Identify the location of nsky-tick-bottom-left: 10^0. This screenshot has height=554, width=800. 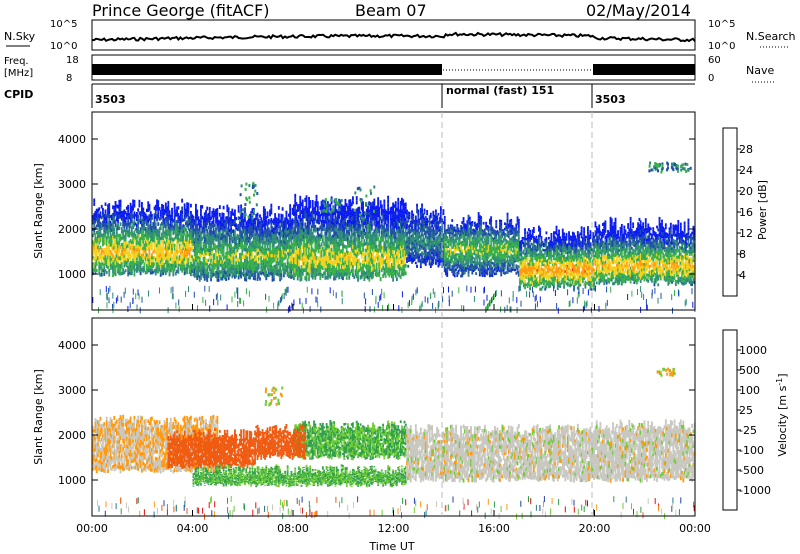
(63, 46).